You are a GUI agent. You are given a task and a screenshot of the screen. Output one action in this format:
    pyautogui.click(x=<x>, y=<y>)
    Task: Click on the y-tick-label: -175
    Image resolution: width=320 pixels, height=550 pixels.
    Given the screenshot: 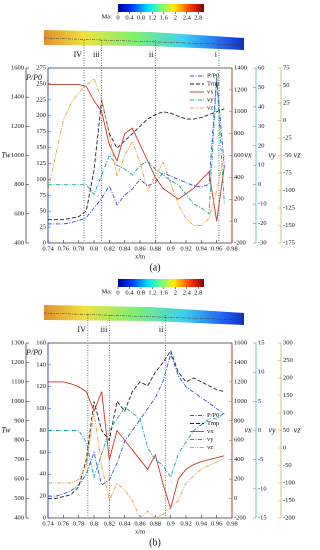 What is the action you would take?
    pyautogui.click(x=289, y=242)
    